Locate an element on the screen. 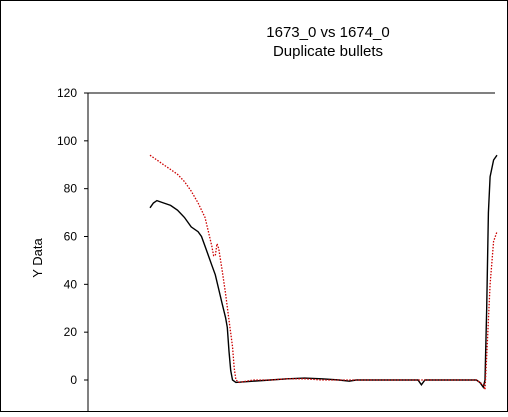 The height and width of the screenshot is (417, 508). y-tick-label: 60 is located at coordinates (71, 237).